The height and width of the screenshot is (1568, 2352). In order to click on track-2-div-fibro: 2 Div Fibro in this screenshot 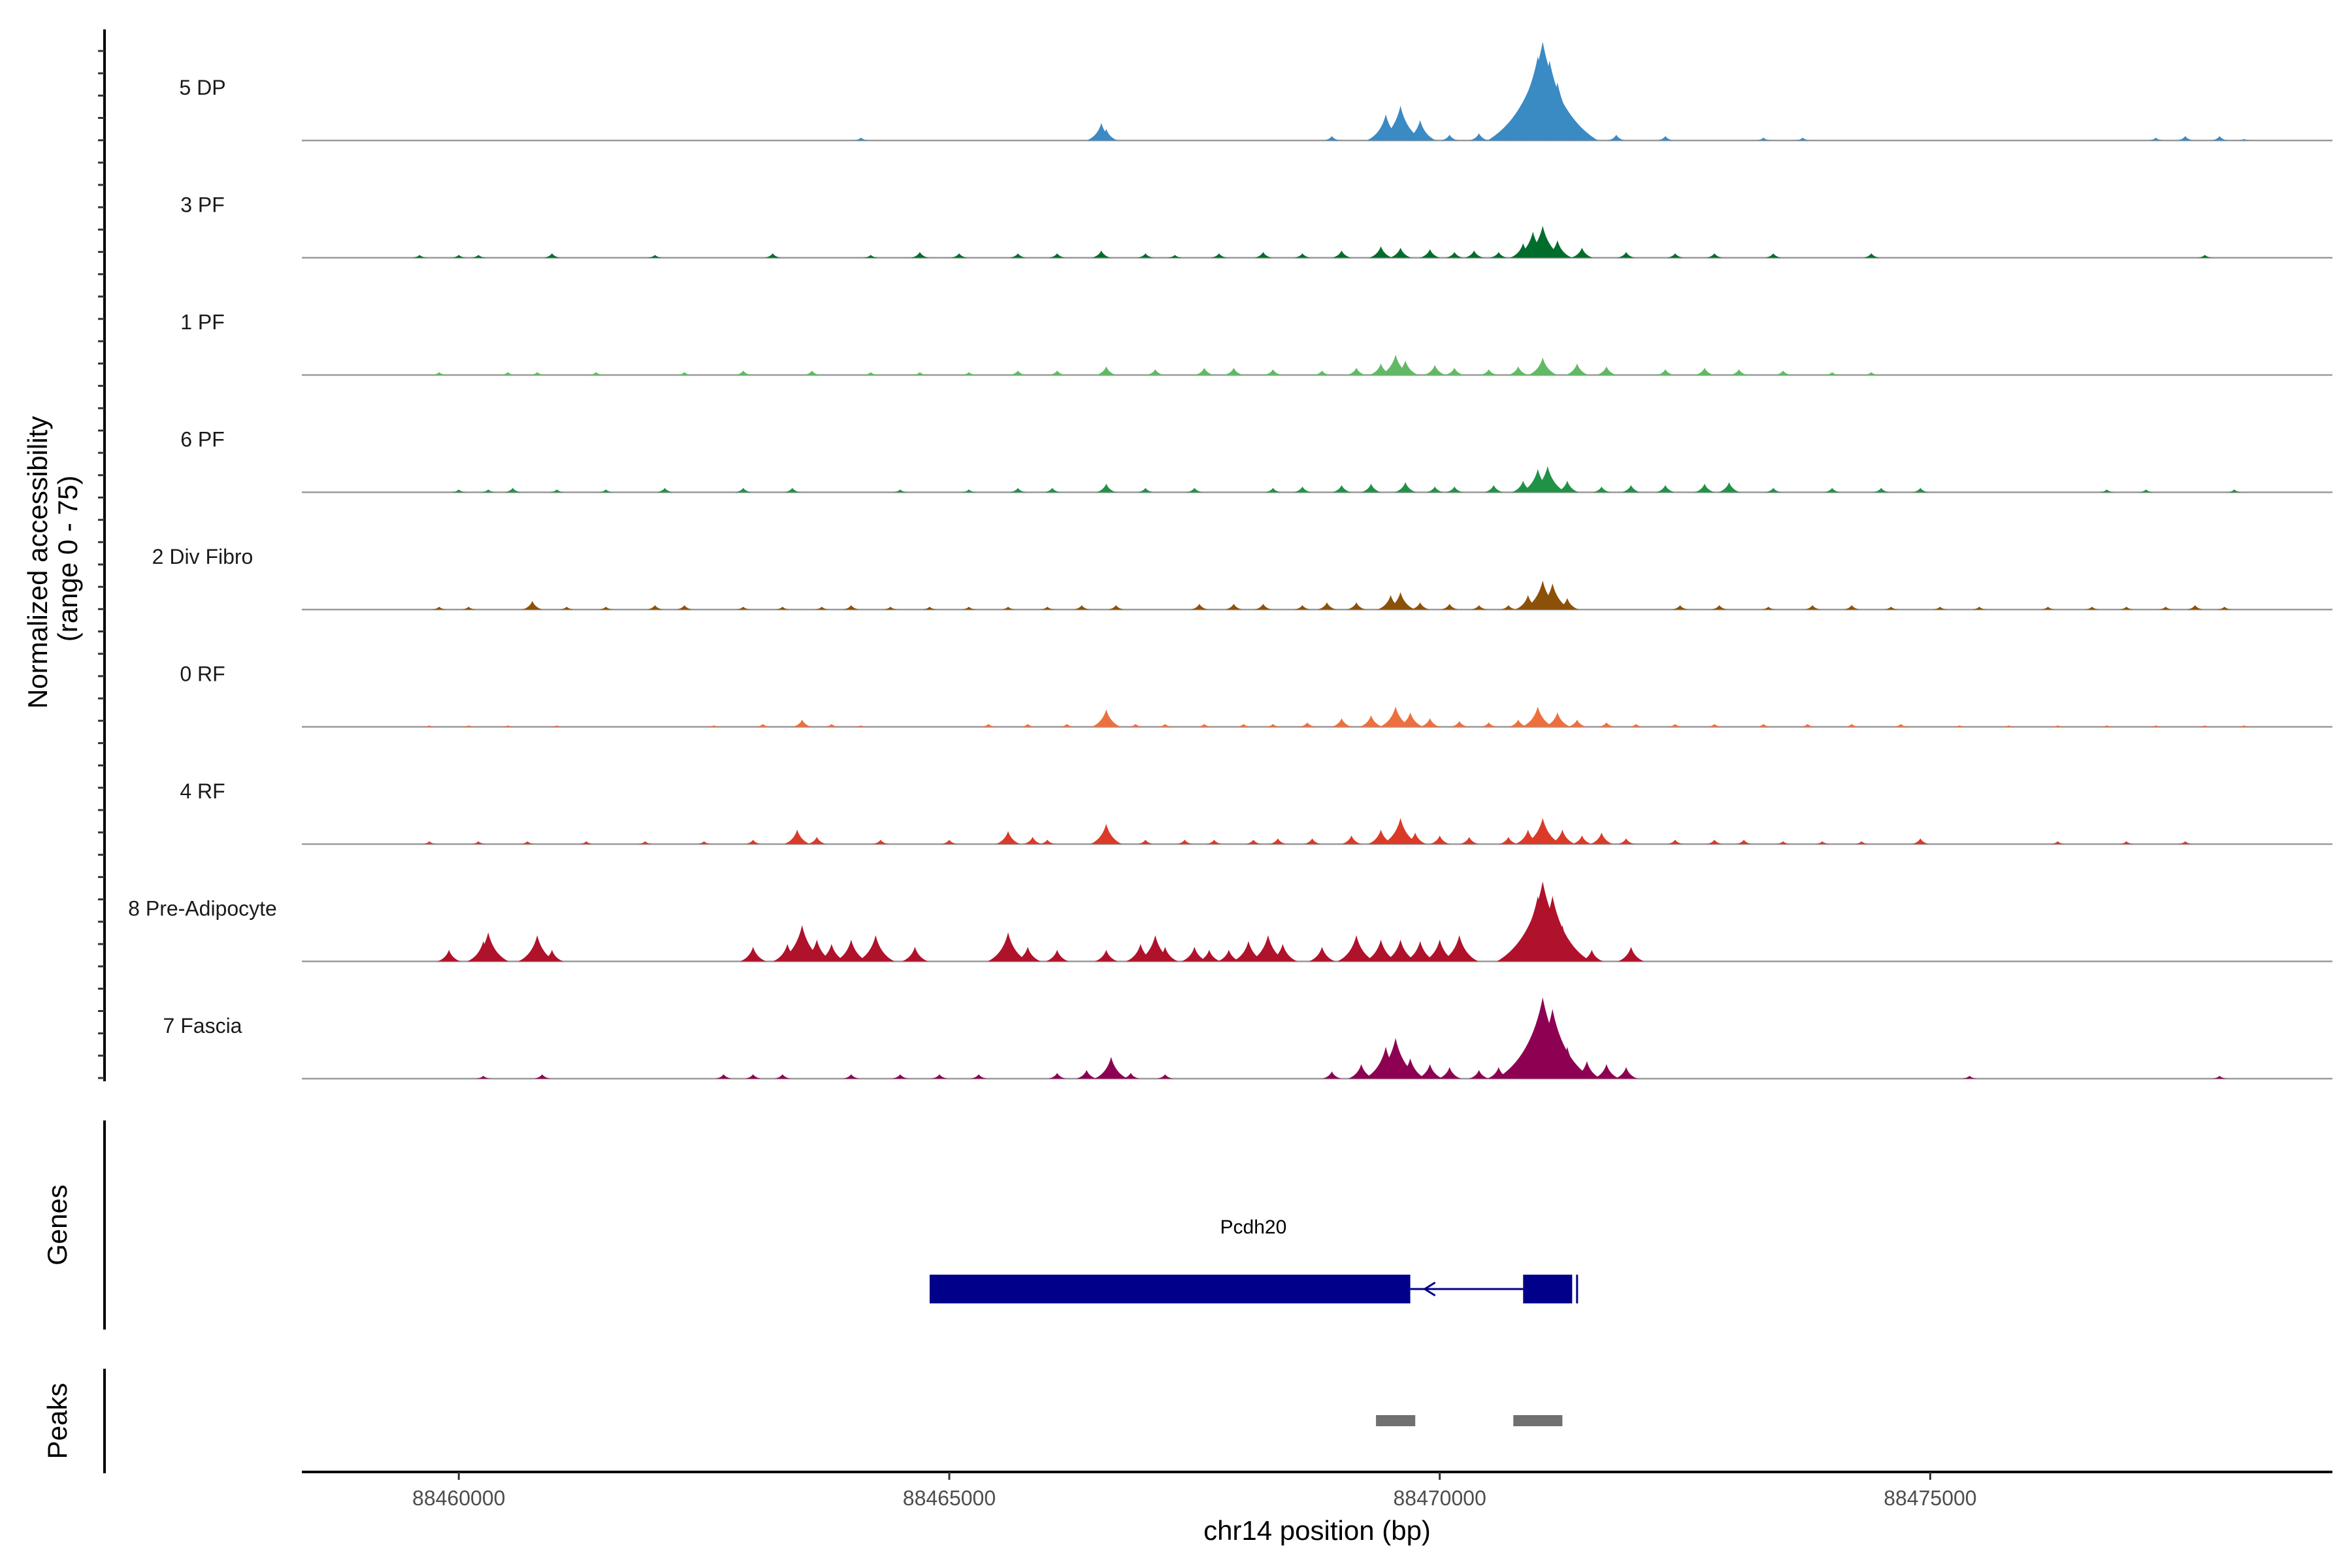, I will do `click(1242, 578)`.